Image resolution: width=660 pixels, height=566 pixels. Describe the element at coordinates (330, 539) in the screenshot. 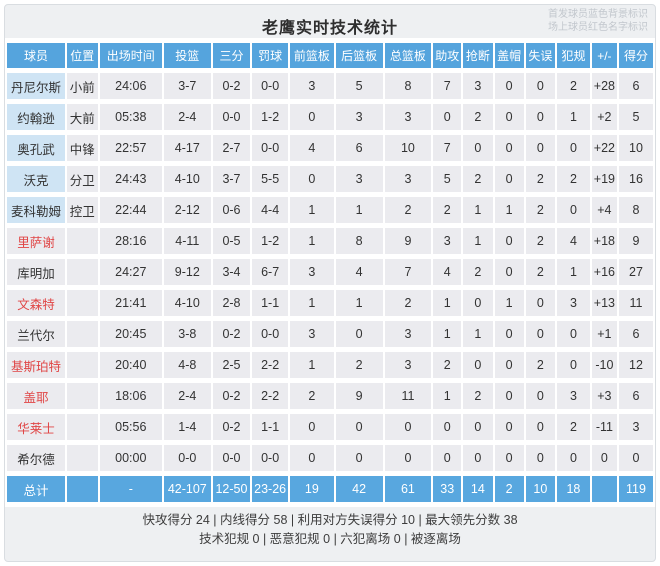

I see `footer-foul-stats: 技术犯规 0 | 恶意犯规 0 | 六犯离场 0 | 被逐离场` at that location.